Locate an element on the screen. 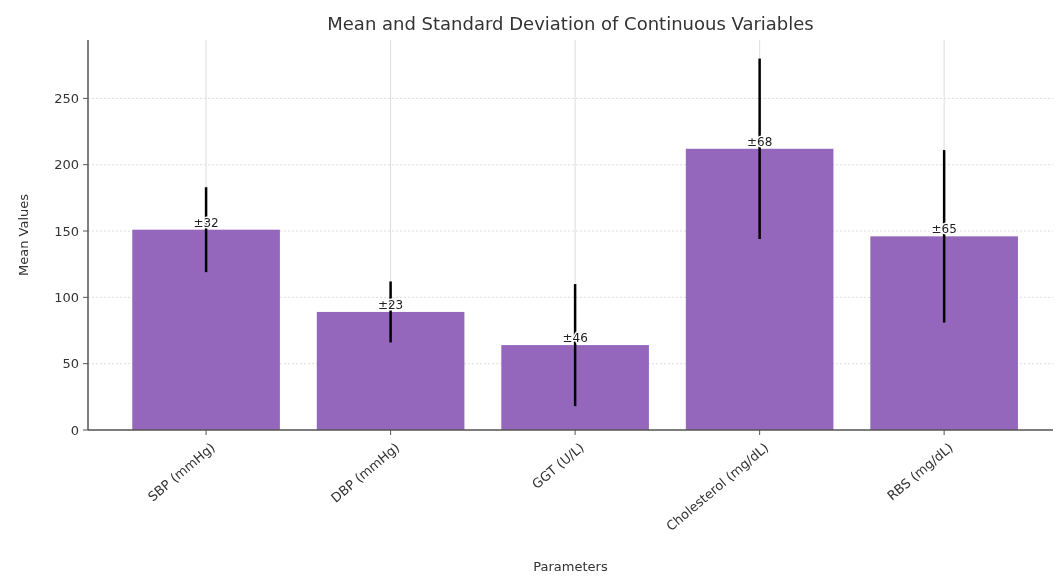  y-tick-label: 50 is located at coordinates (70, 364).